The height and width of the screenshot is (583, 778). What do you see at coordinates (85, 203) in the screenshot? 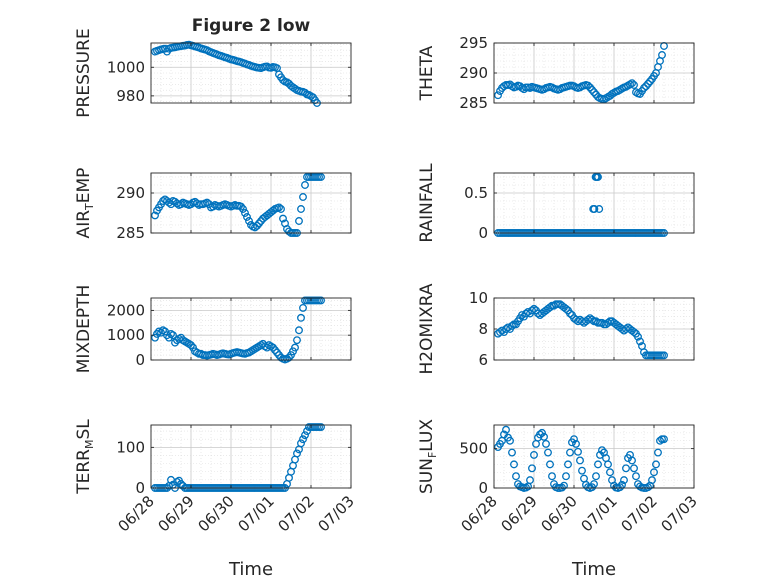
I see `y-axis-label: AIRTEMP` at bounding box center [85, 203].